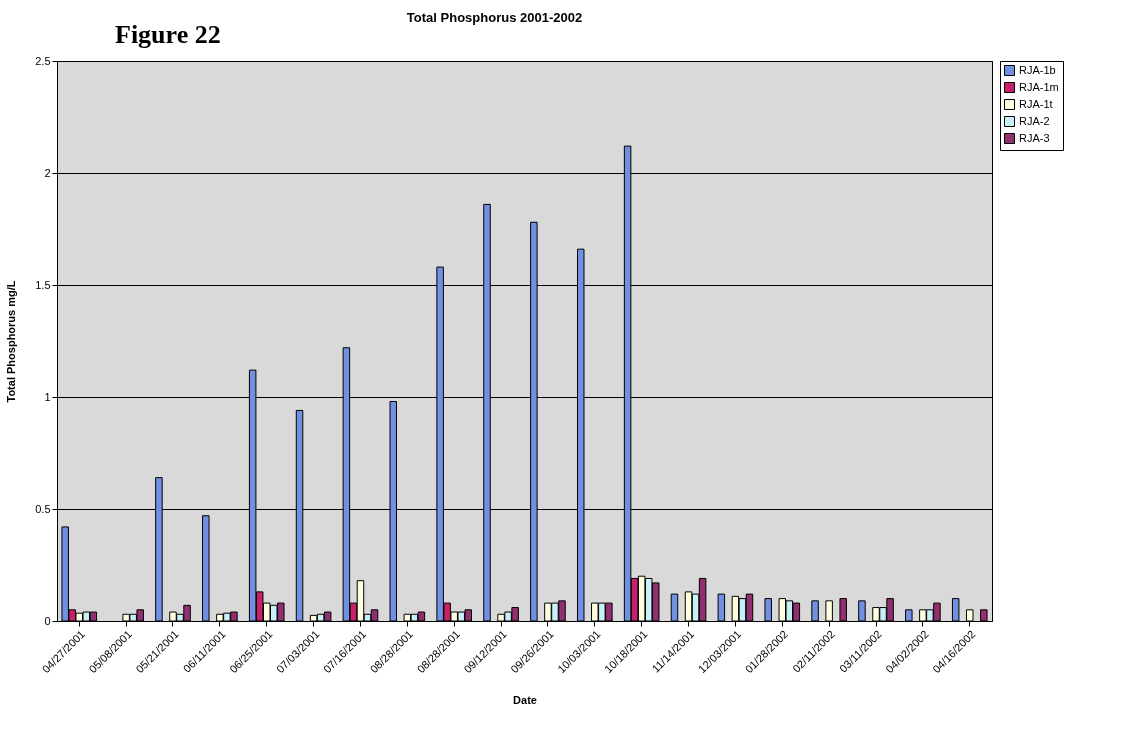  Describe the element at coordinates (47, 620) in the screenshot. I see `y-tick-label: 0` at that location.